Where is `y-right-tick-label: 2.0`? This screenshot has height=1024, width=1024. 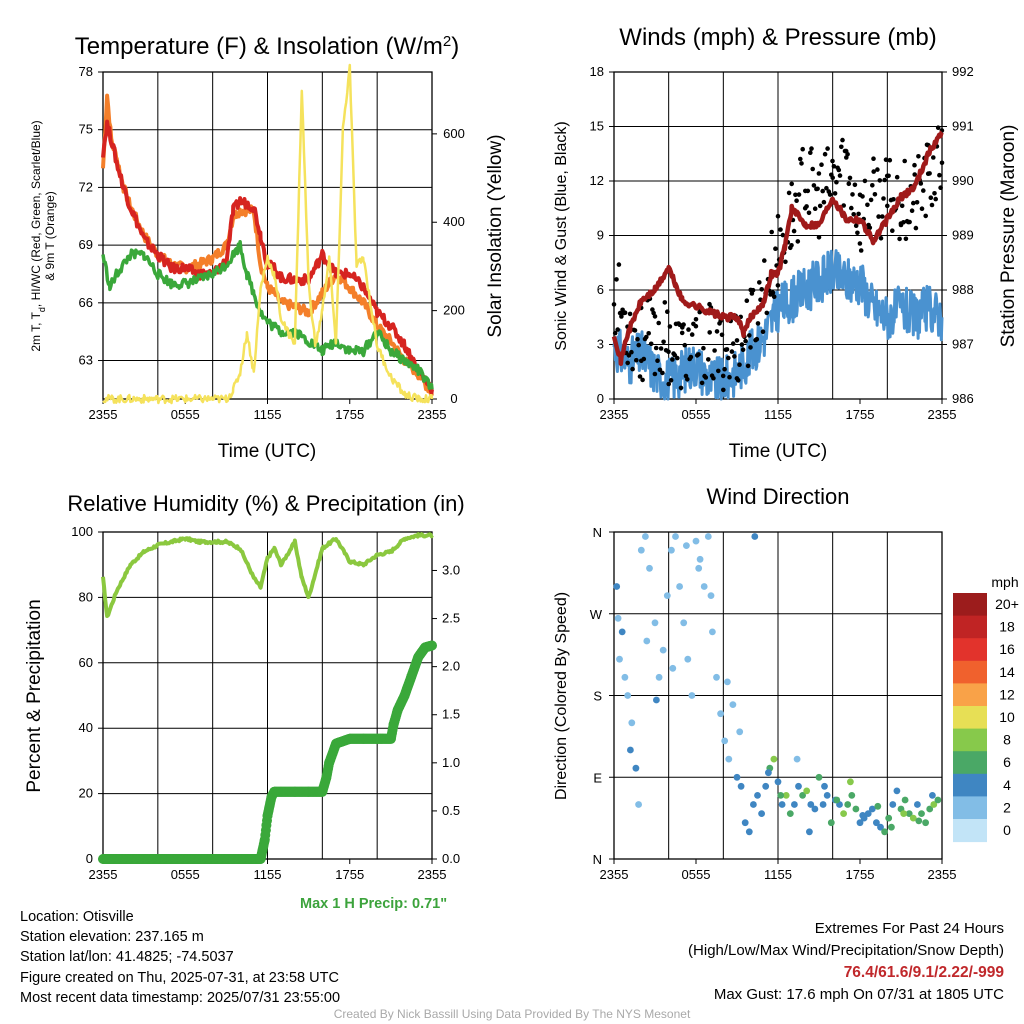
y-right-tick-label: 2.0 is located at coordinates (451, 666).